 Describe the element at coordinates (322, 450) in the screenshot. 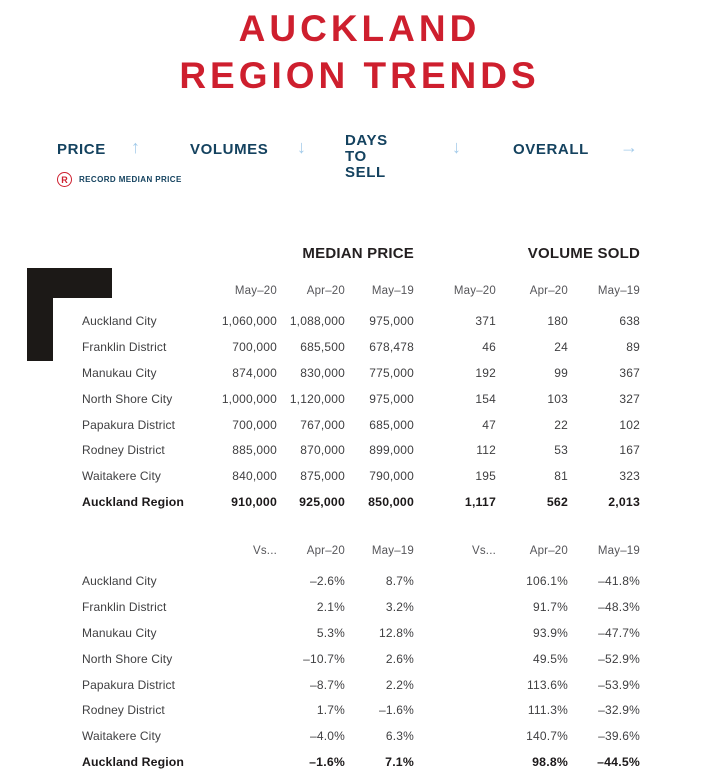

I see `cell-value: 870,000` at that location.